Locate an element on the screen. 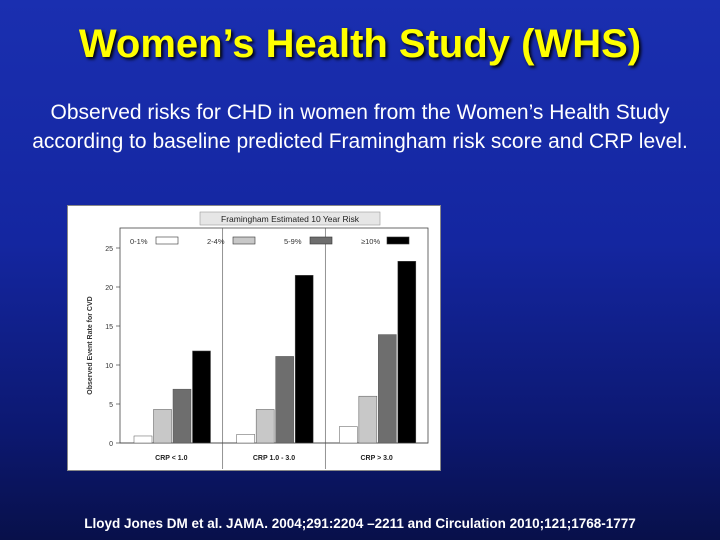  x-category-label-3: CRP > 3.0 is located at coordinates (376, 458).